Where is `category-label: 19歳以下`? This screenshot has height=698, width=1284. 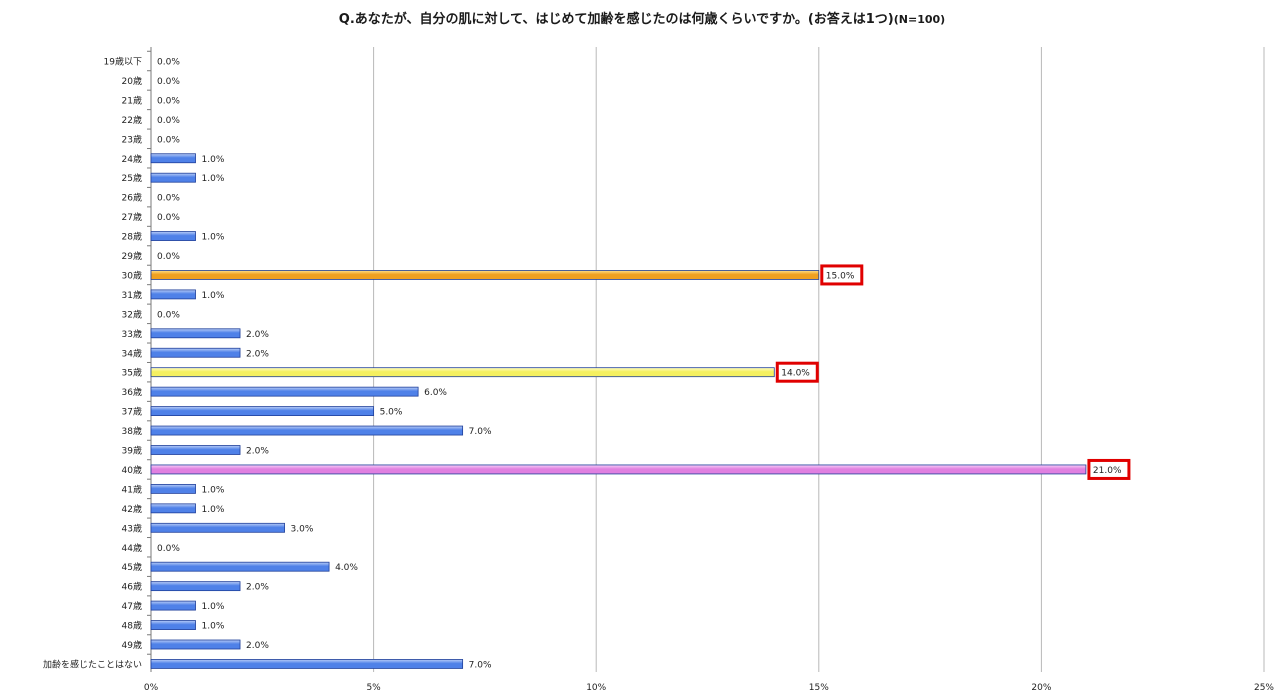 category-label: 19歳以下 is located at coordinates (123, 62).